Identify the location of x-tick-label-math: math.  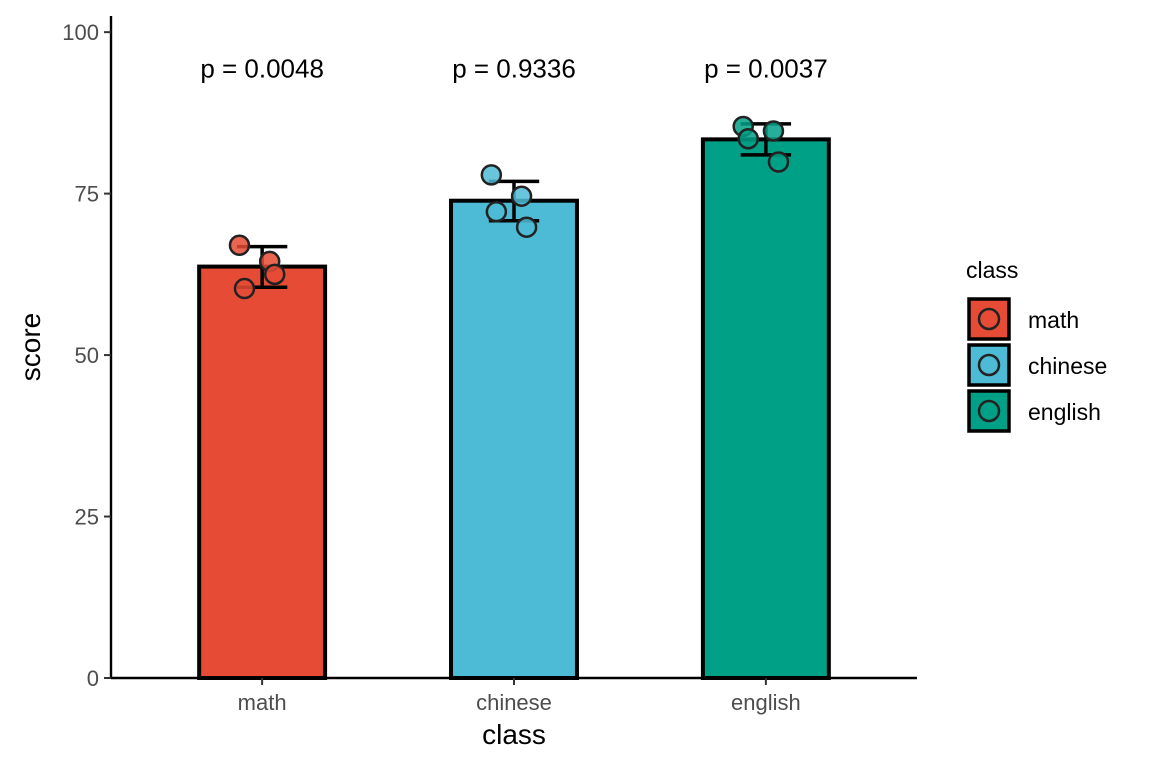
(262, 702).